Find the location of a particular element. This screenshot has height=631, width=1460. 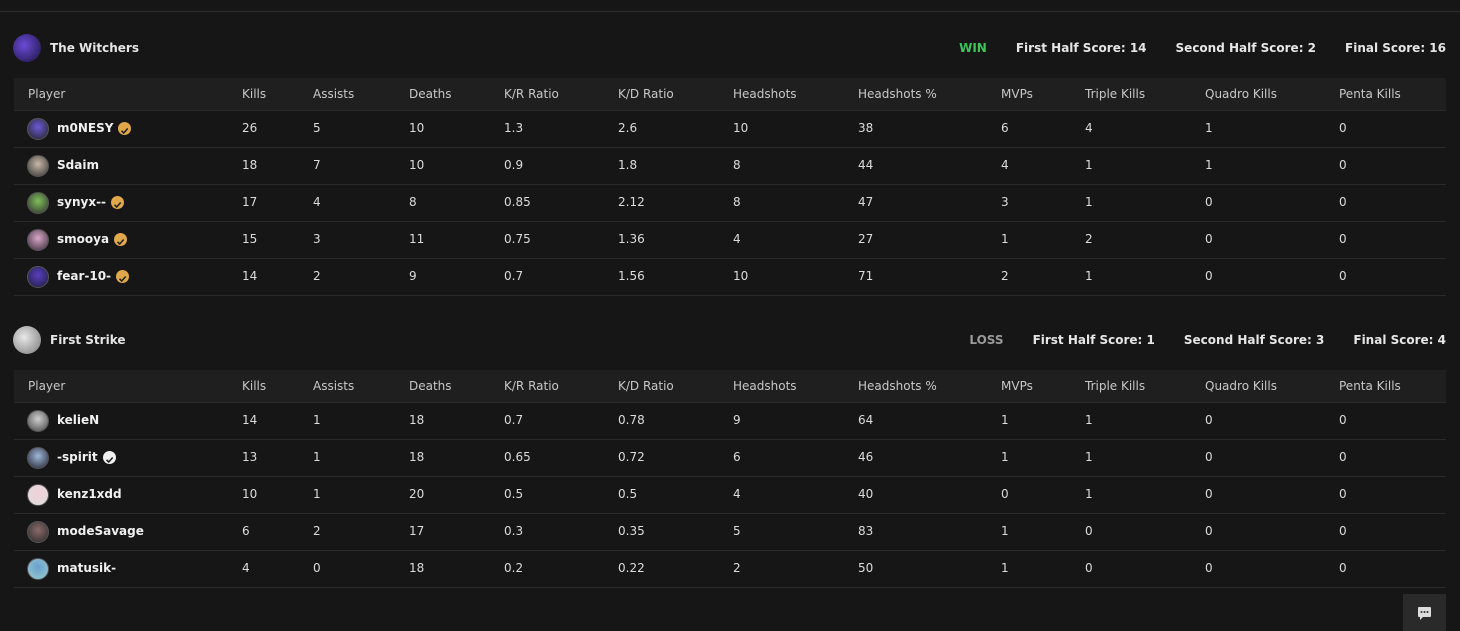

player-name: Sdaim is located at coordinates (78, 165).